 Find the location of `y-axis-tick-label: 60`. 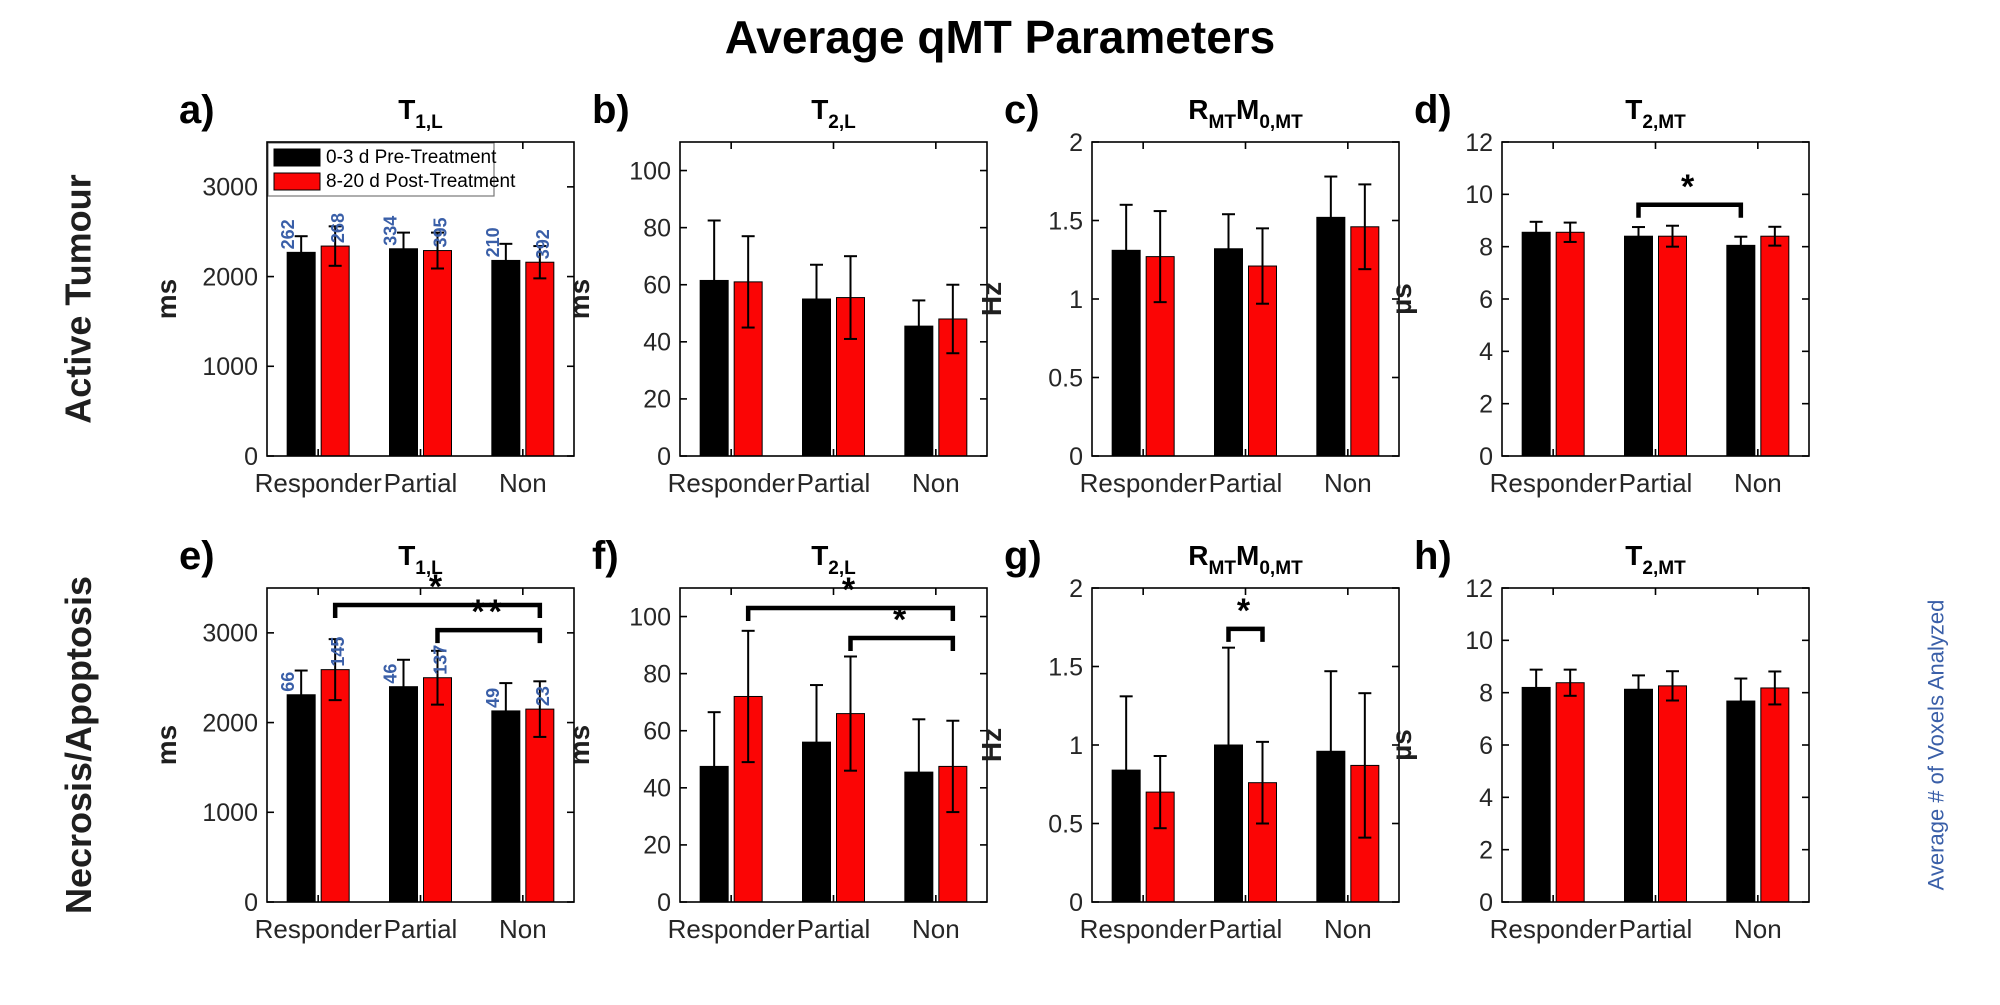

y-axis-tick-label: 60 is located at coordinates (657, 731).